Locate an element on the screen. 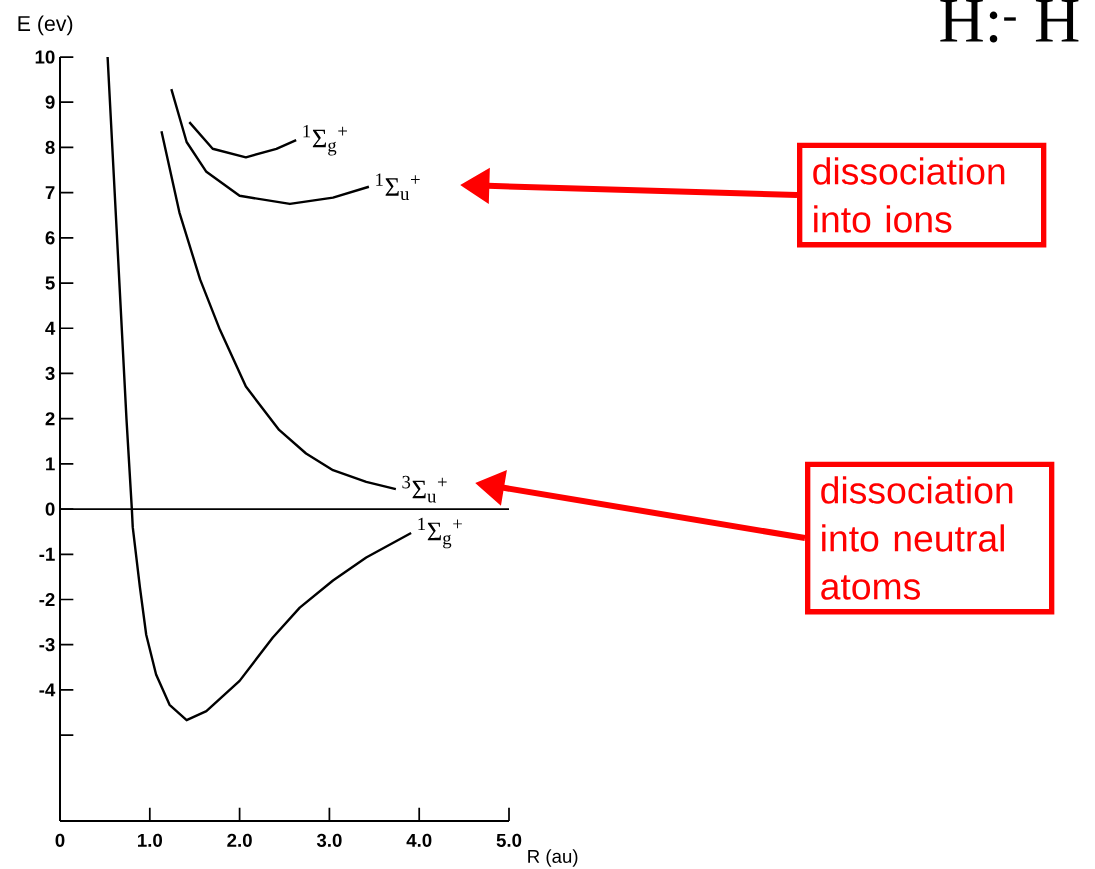 The image size is (1095, 869). y-tick-label: -4 is located at coordinates (47, 690).